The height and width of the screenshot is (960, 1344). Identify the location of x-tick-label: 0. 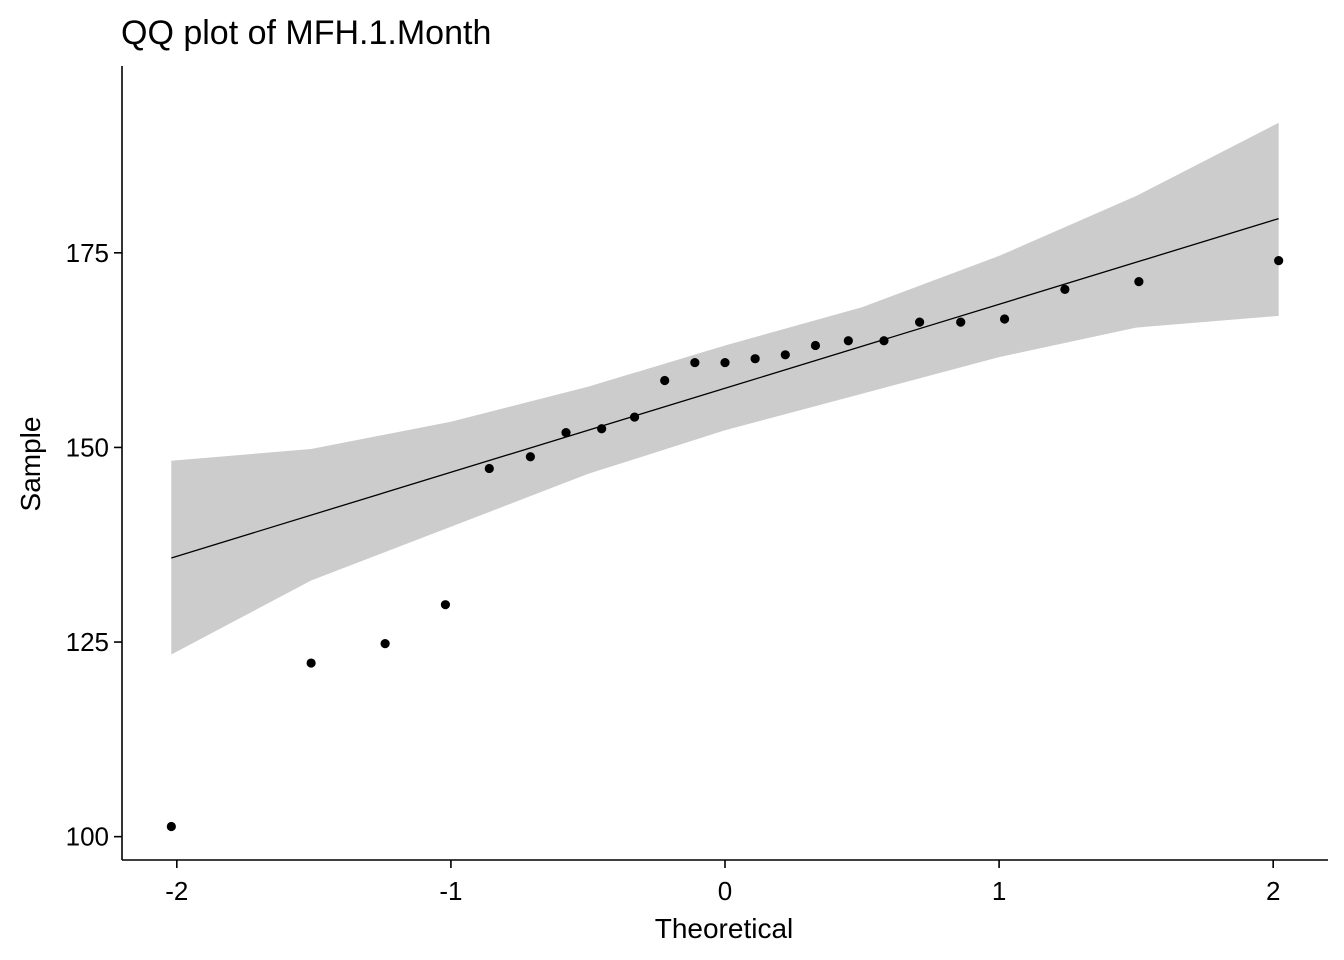
(725, 891).